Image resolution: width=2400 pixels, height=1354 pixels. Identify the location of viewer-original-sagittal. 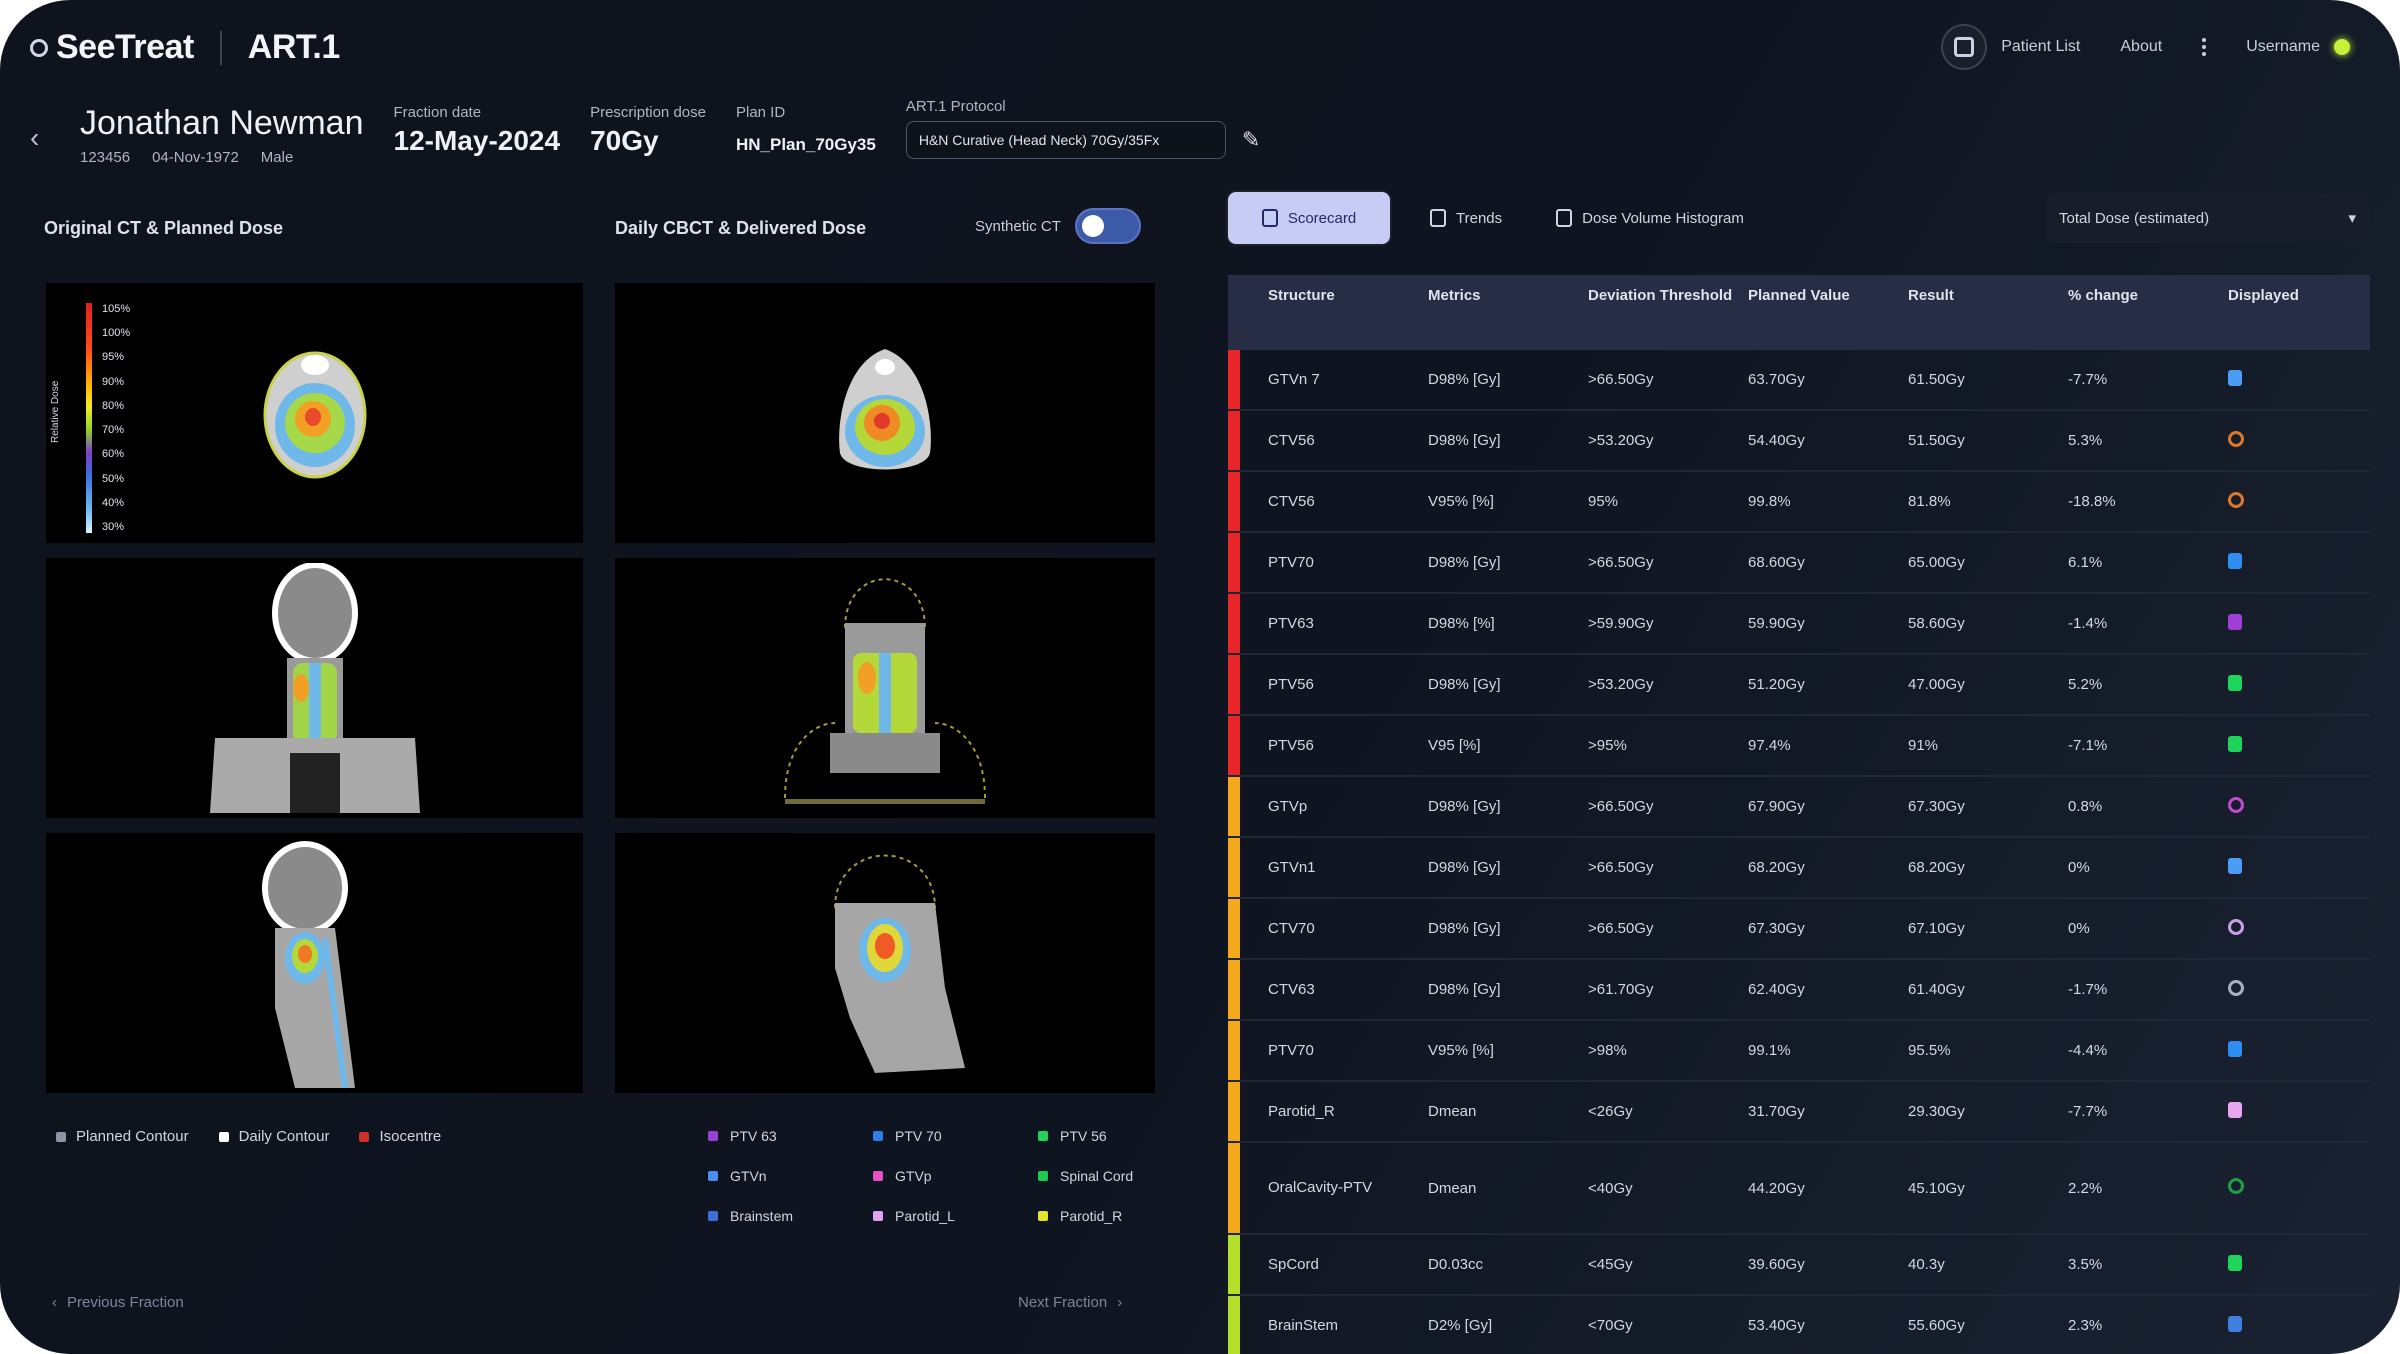
(314, 963).